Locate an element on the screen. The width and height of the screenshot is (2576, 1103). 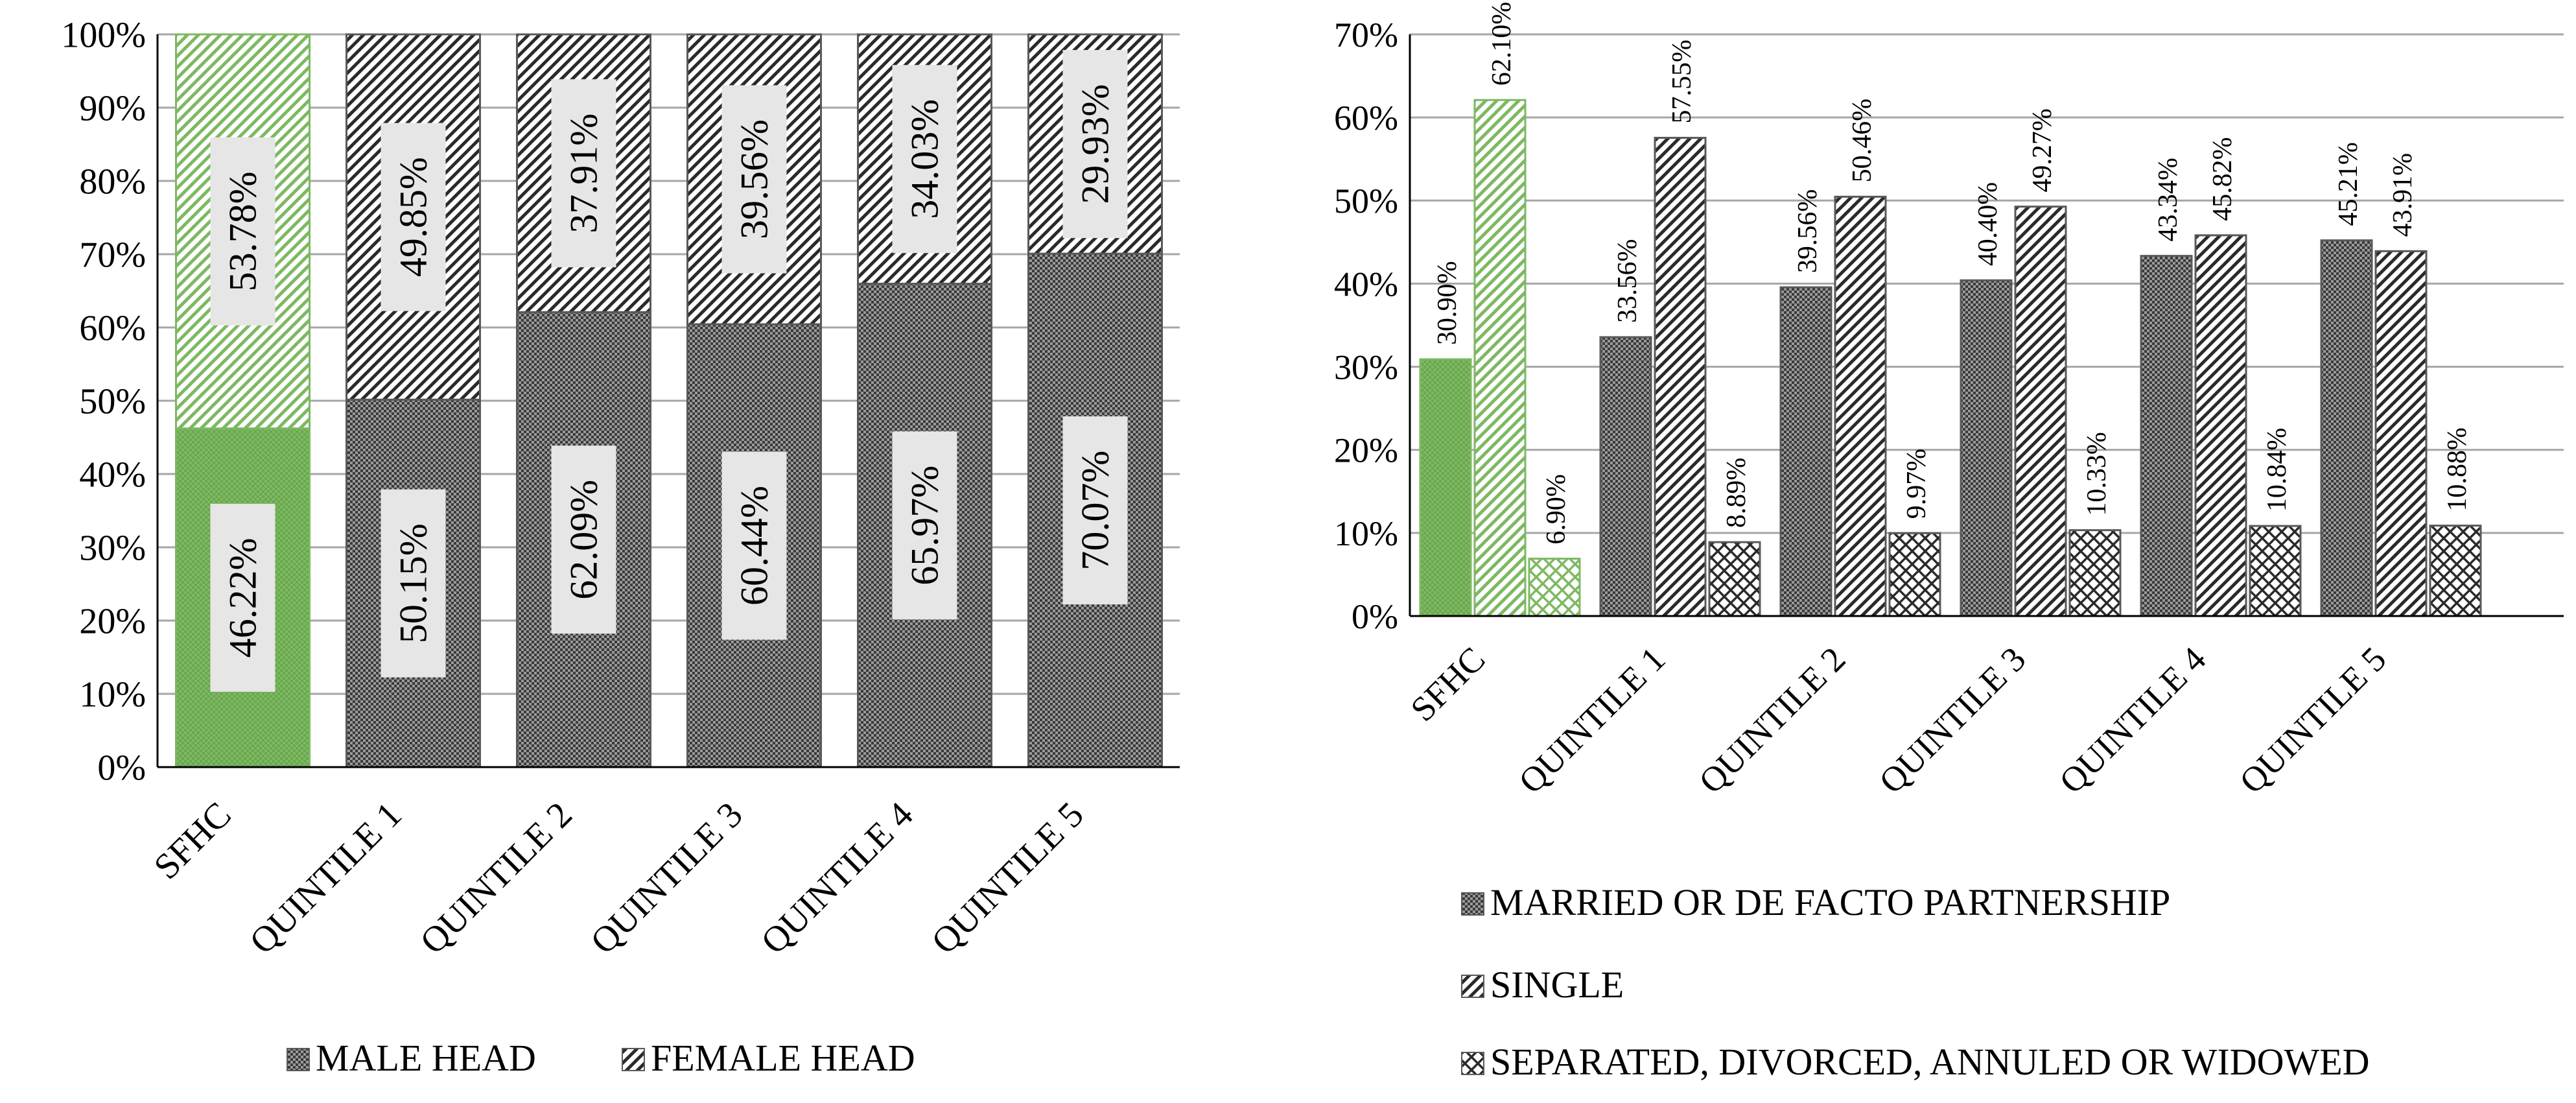
data-label: 10.84% is located at coordinates (2277, 470).